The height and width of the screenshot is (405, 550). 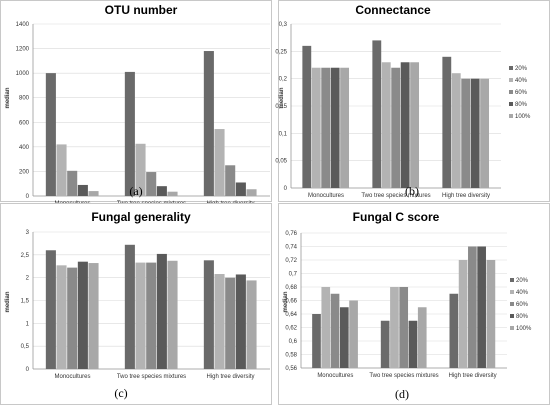 What do you see at coordinates (281, 52) in the screenshot?
I see `y-tick-label: 0,25` at bounding box center [281, 52].